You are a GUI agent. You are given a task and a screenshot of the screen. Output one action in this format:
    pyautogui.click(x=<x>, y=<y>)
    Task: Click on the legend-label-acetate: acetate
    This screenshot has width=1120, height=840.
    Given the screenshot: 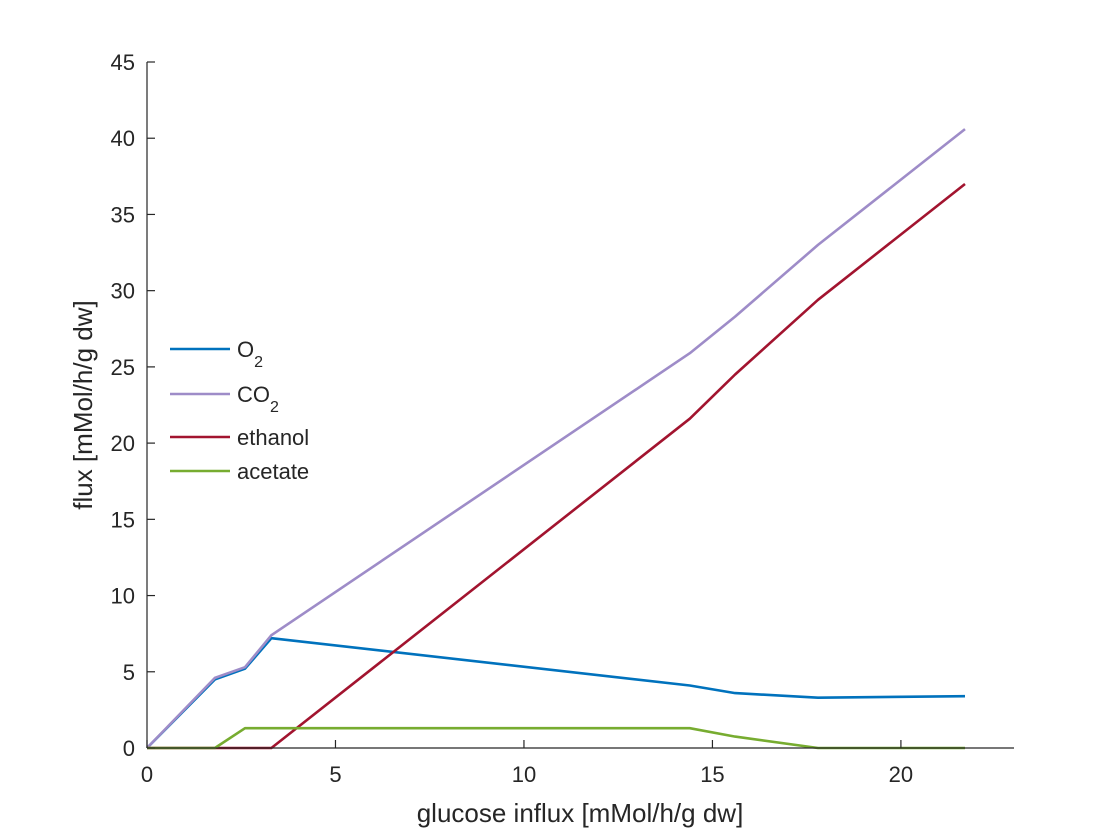 What is the action you would take?
    pyautogui.click(x=273, y=471)
    